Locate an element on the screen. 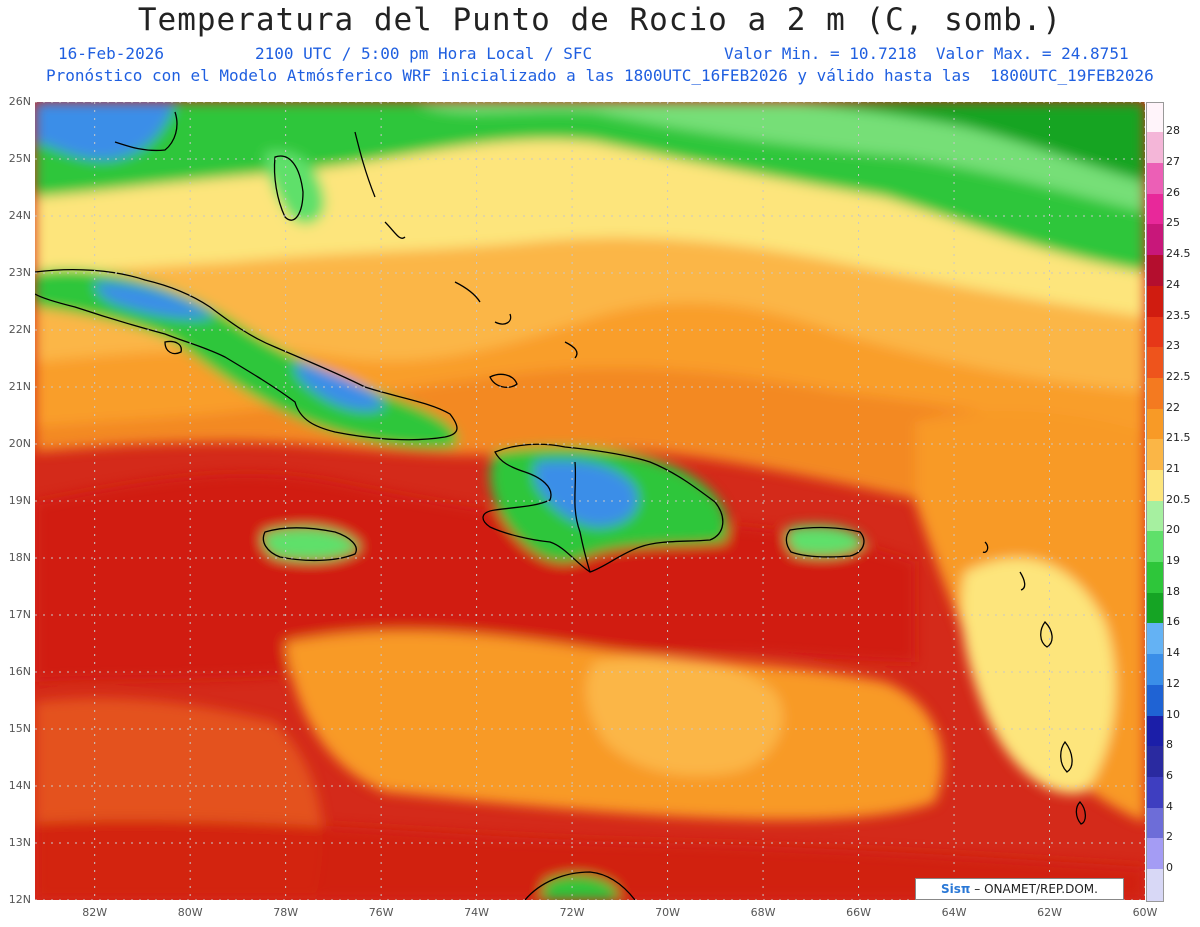  jamaica-coast is located at coordinates (309, 544).